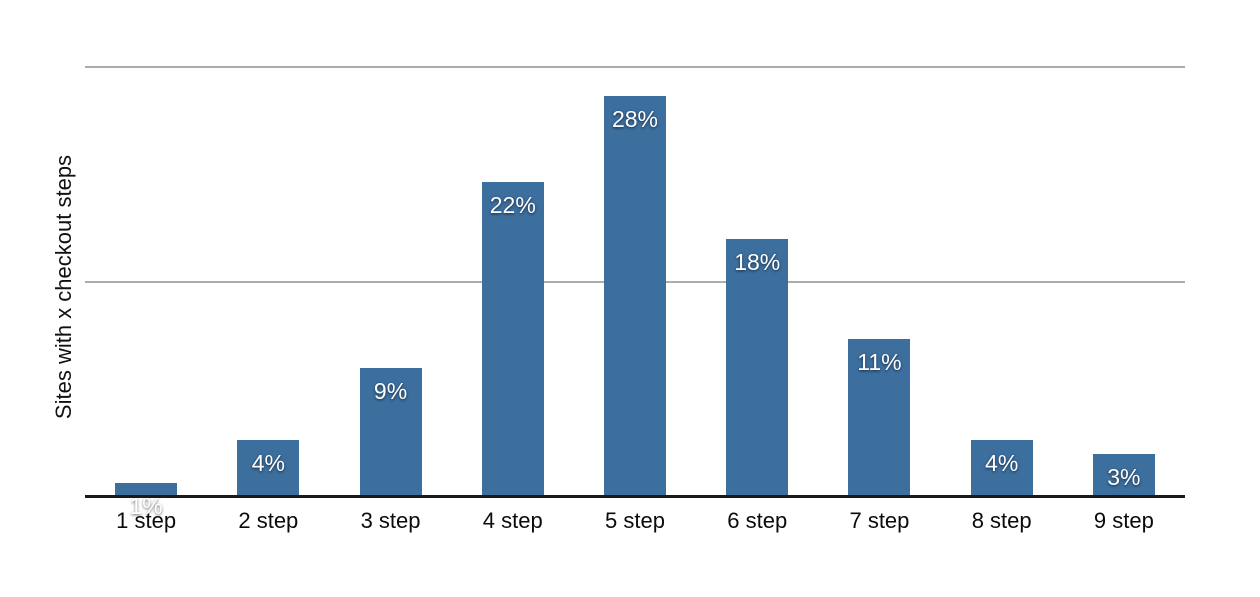 This screenshot has width=1260, height=597. What do you see at coordinates (635, 67) in the screenshot?
I see `gridline` at bounding box center [635, 67].